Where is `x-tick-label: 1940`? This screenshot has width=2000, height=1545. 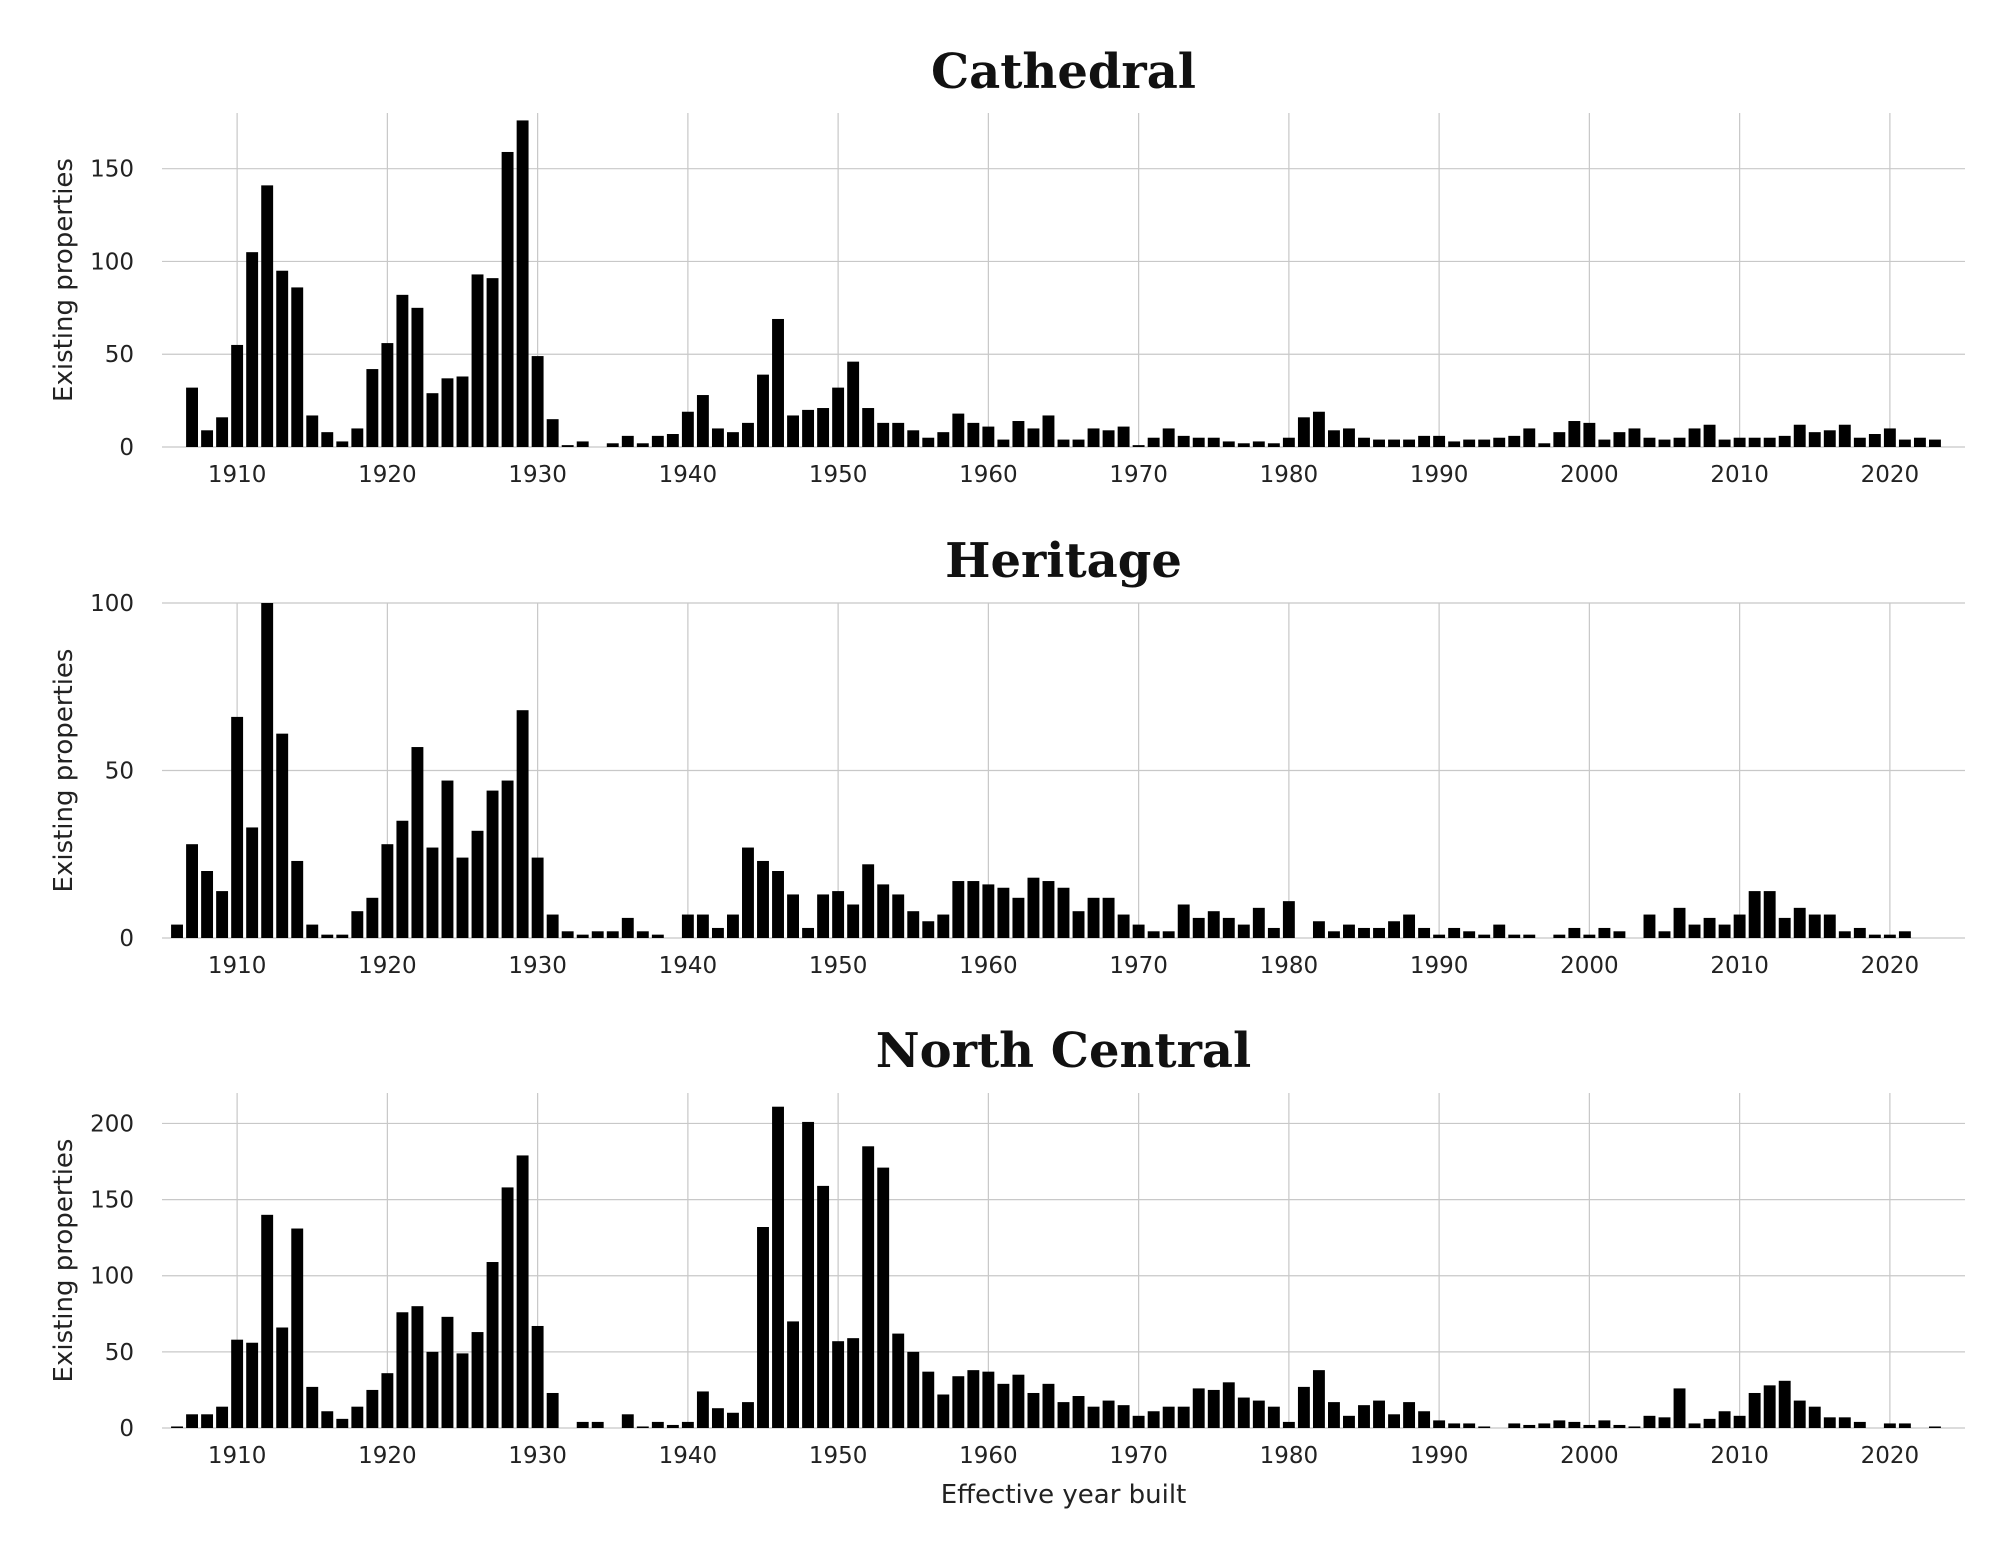 x-tick-label: 1940 is located at coordinates (688, 966).